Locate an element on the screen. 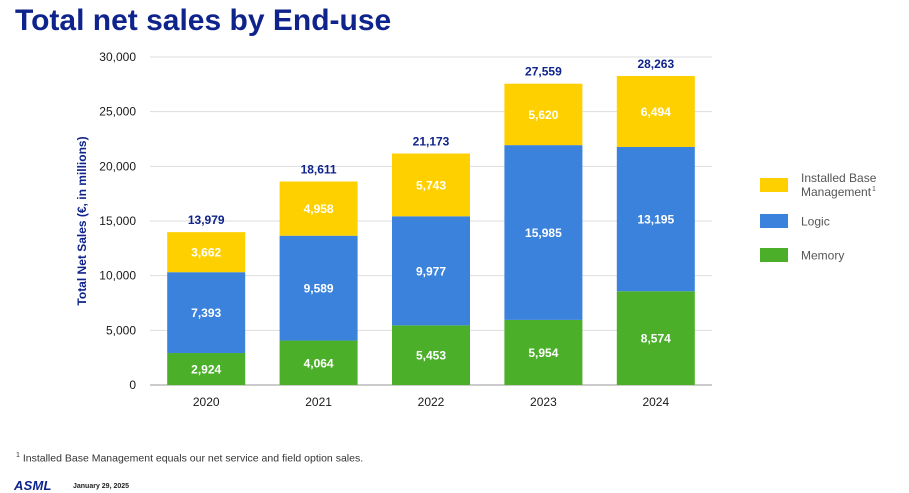  data-label: 6,494 is located at coordinates (656, 112).